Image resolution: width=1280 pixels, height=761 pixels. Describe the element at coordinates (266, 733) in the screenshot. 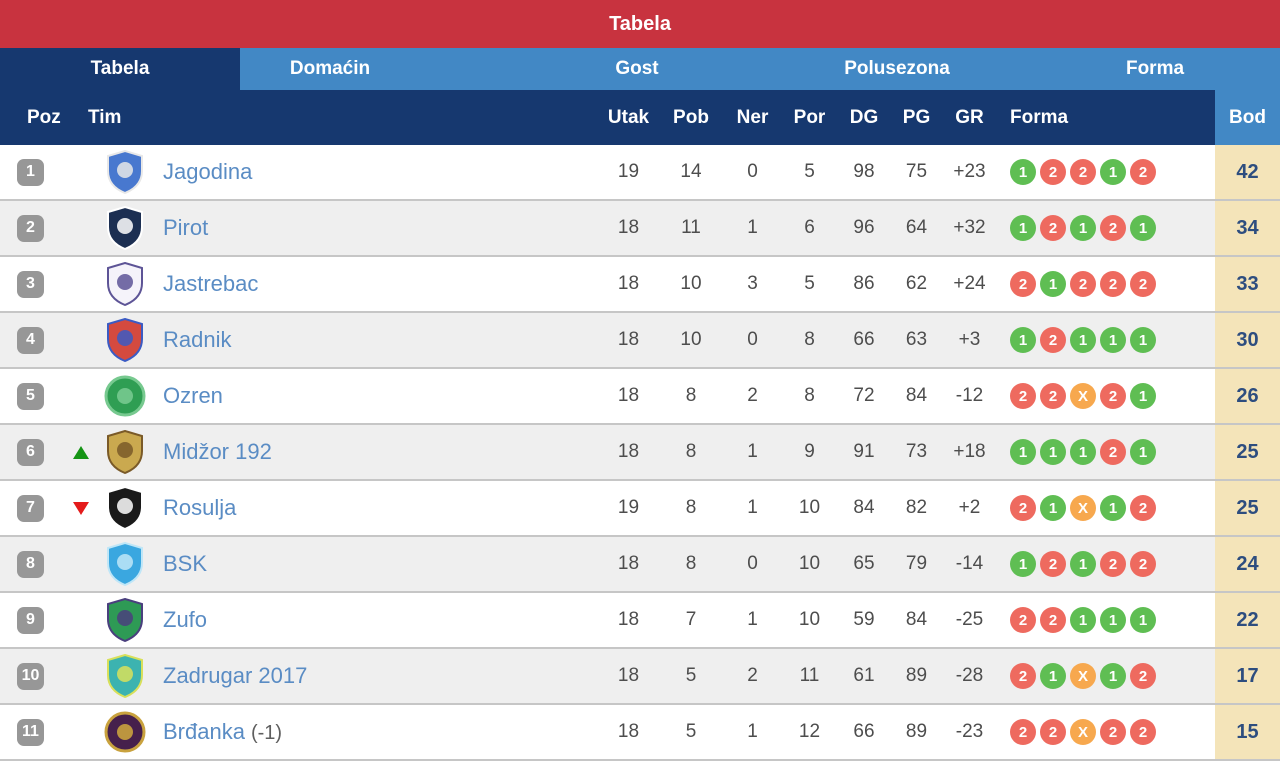

I see `team-name-suffix: (-1)` at that location.